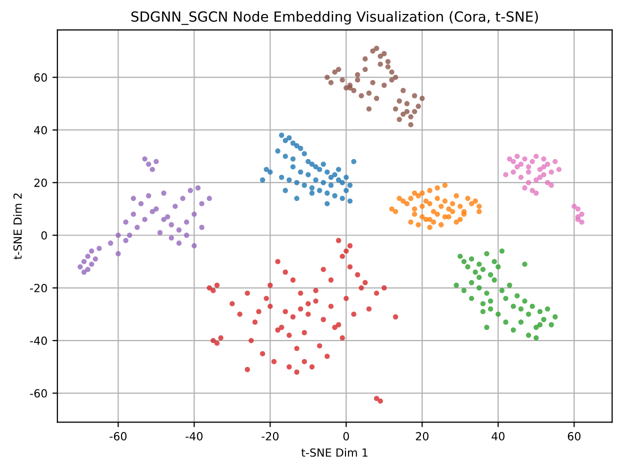  Describe the element at coordinates (17, 226) in the screenshot. I see `y-axis-title: t-SNE Dim 2` at that location.